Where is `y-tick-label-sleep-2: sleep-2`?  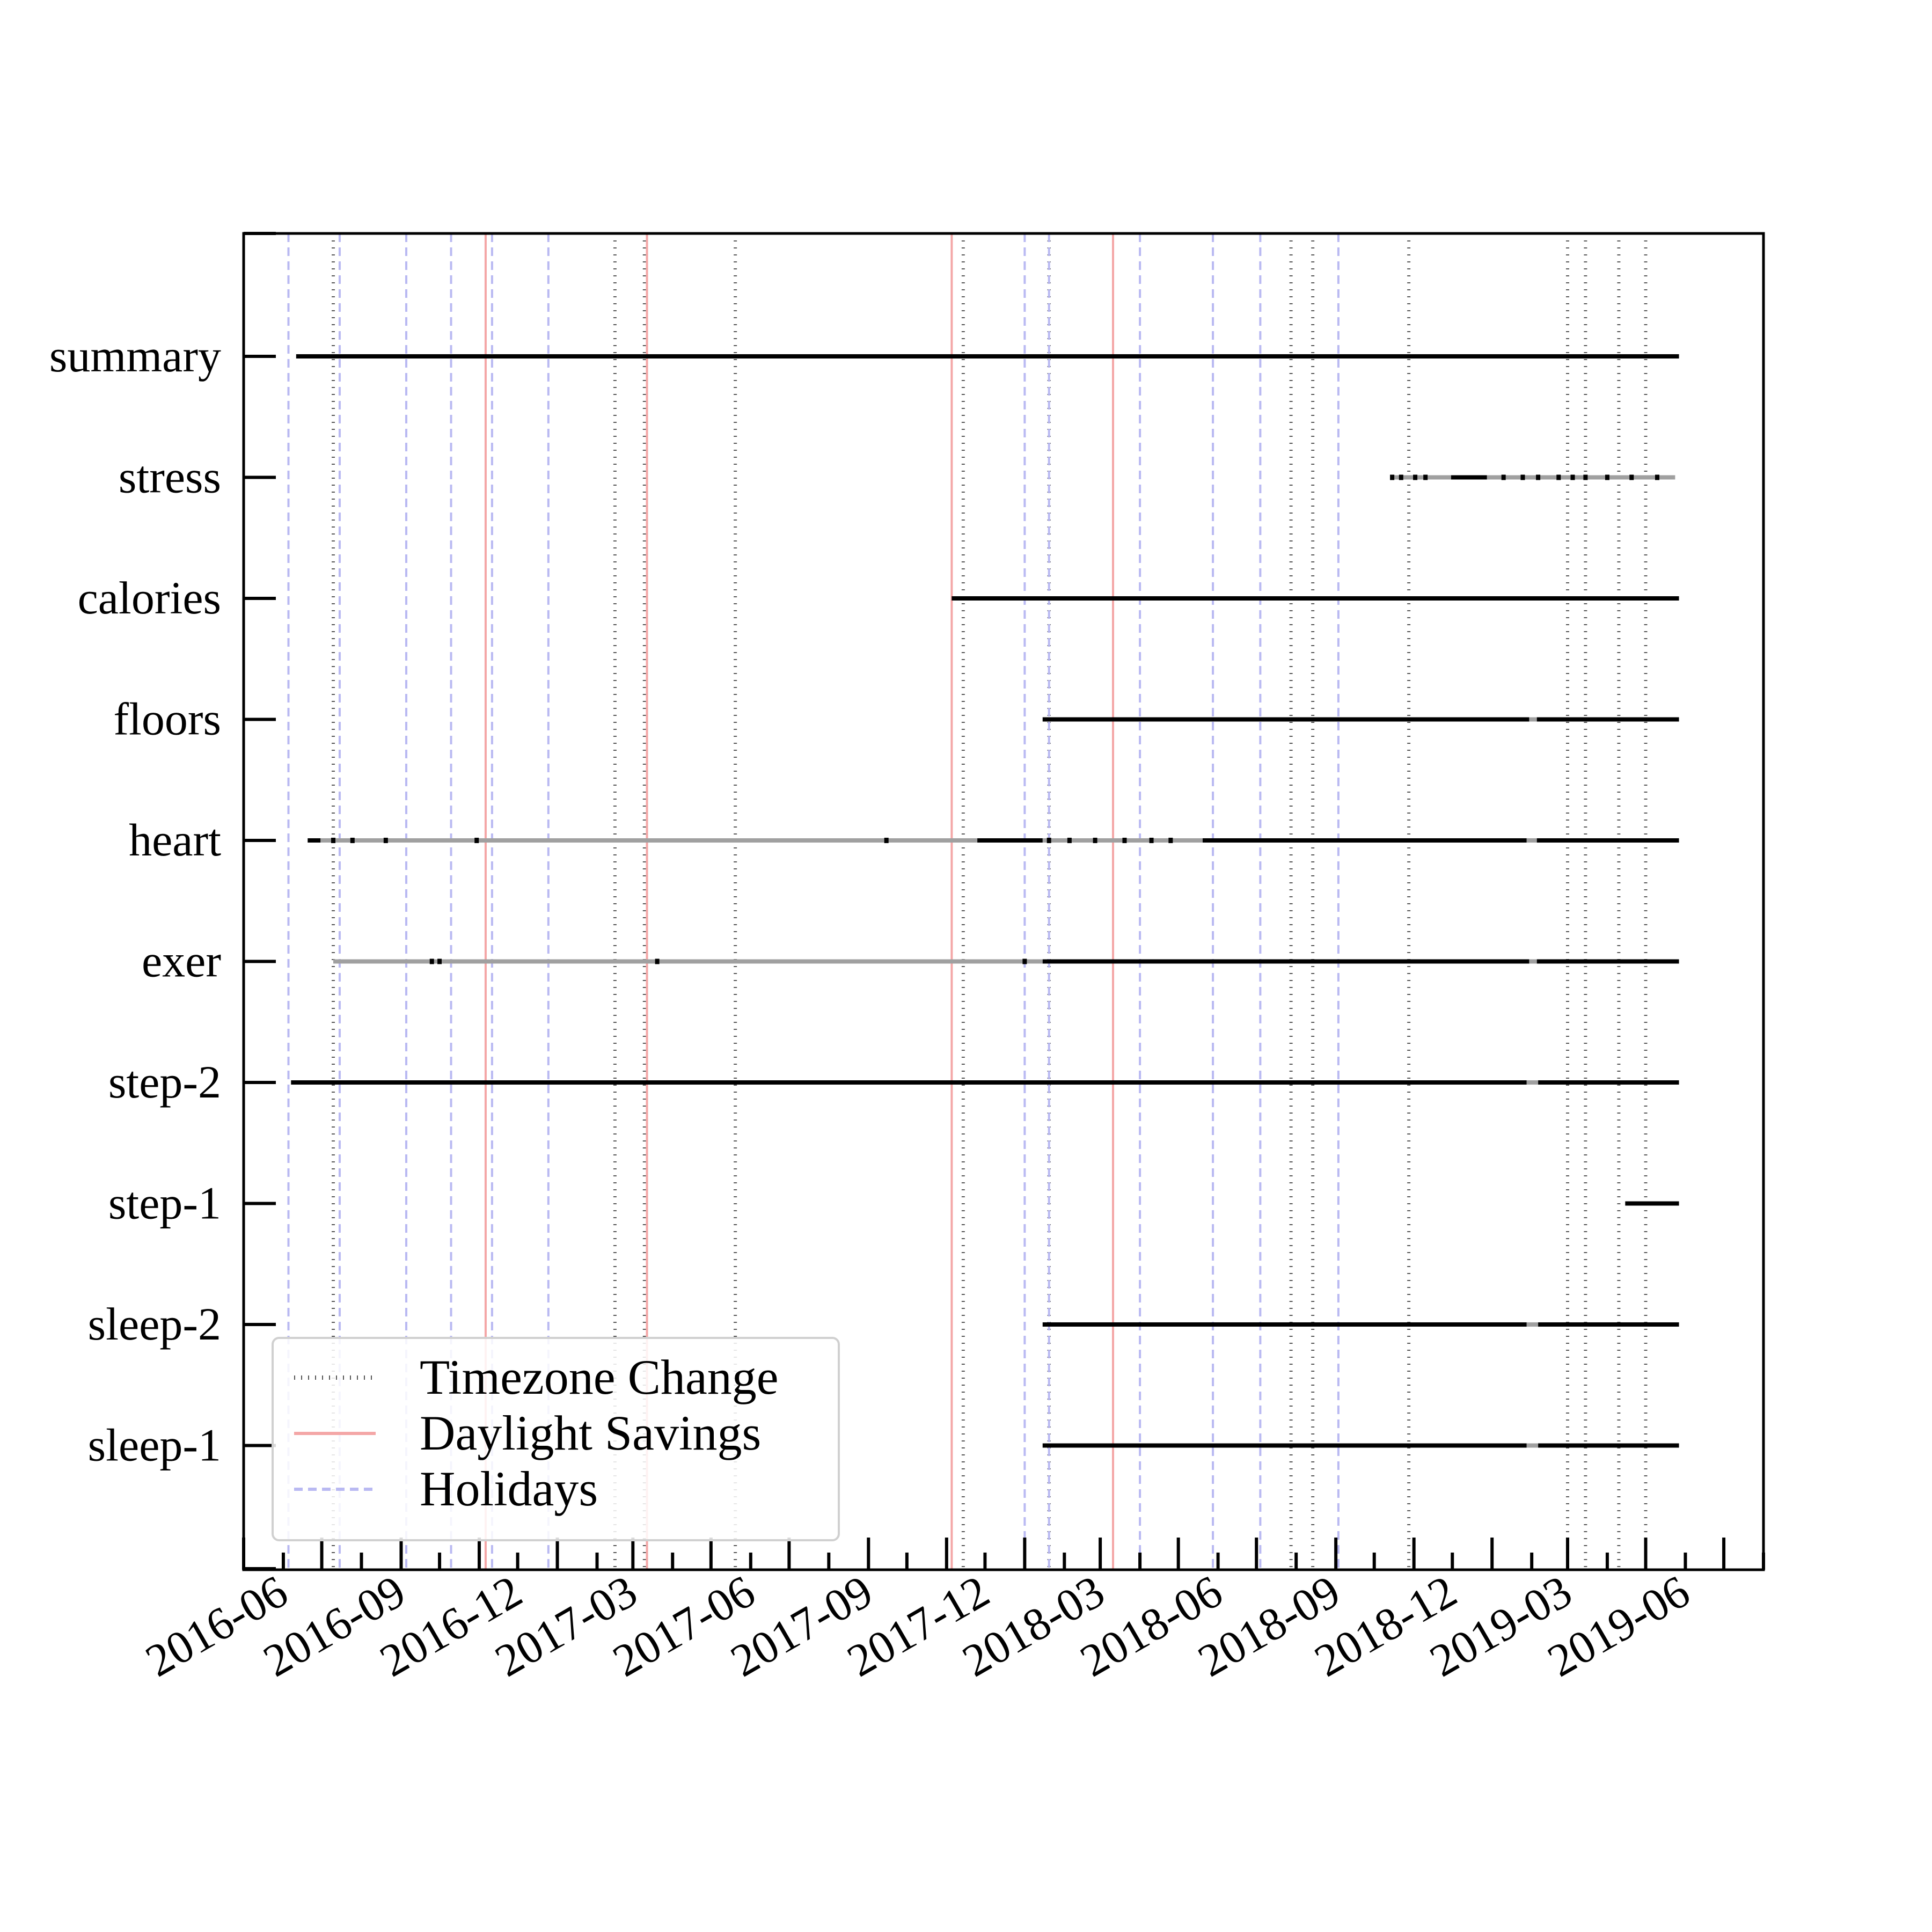
y-tick-label-sleep-2: sleep-2 is located at coordinates (154, 1324).